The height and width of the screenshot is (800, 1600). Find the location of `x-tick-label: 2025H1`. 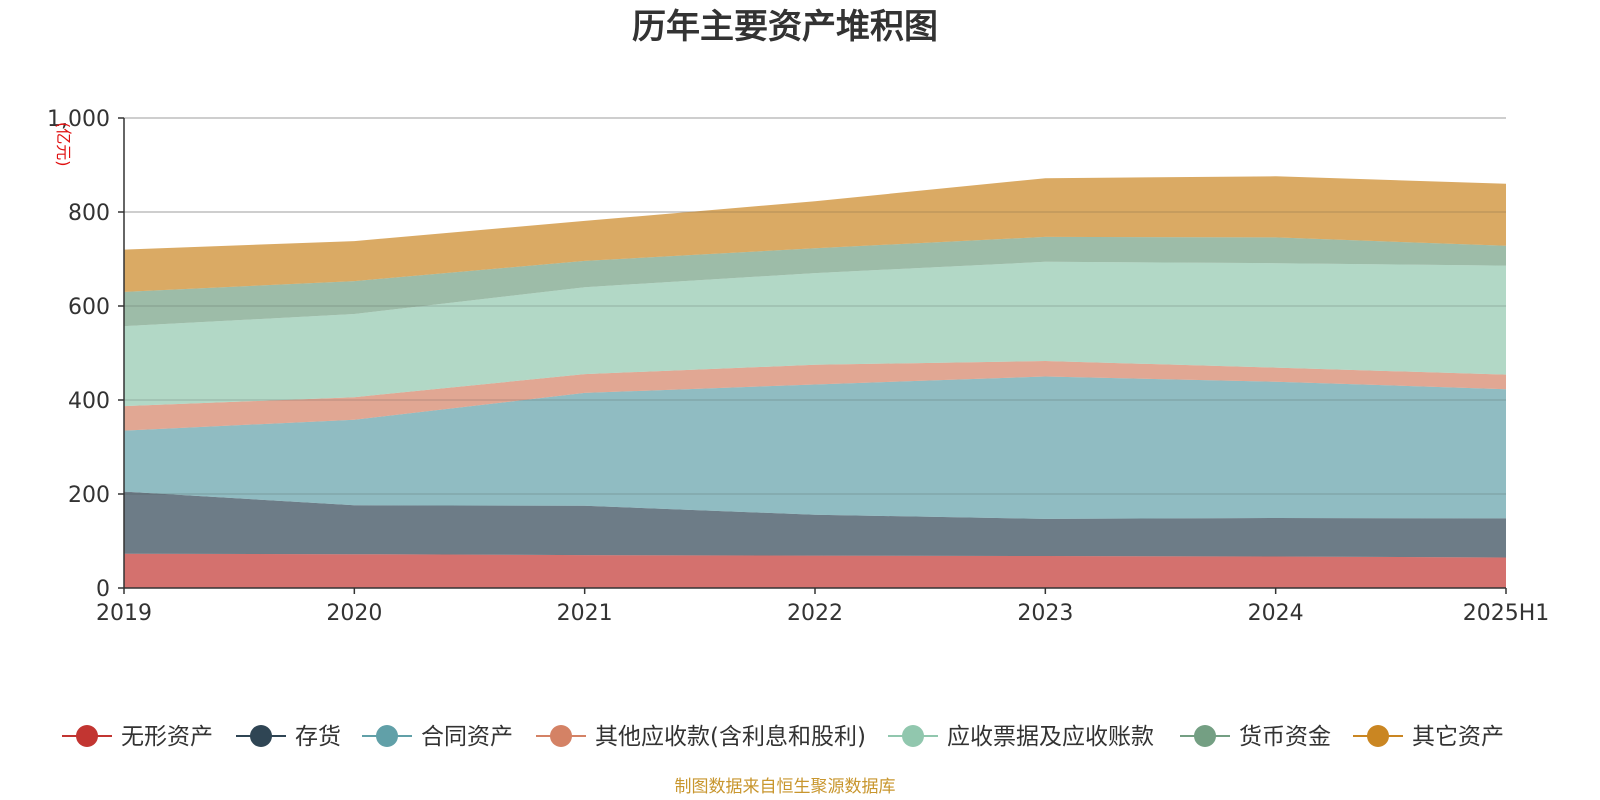

x-tick-label: 2025H1 is located at coordinates (1506, 613).